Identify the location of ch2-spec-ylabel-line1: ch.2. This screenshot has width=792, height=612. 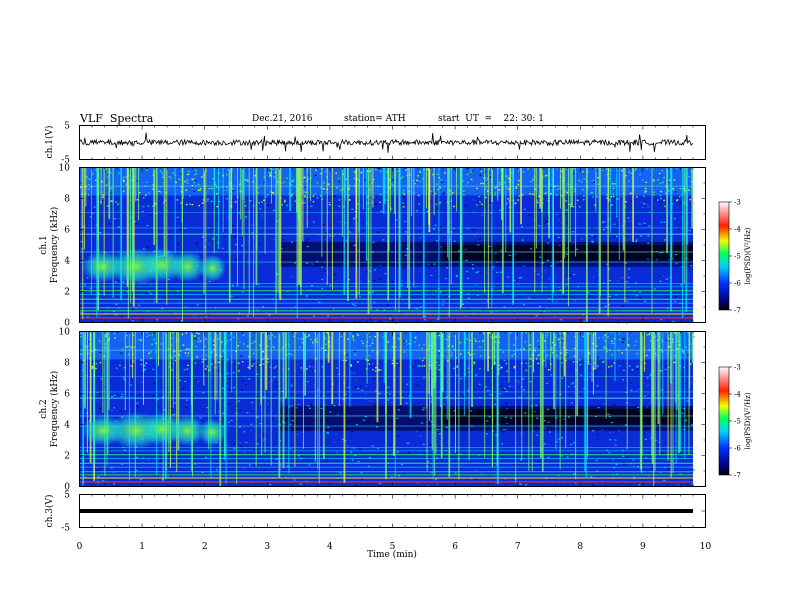
(44, 408).